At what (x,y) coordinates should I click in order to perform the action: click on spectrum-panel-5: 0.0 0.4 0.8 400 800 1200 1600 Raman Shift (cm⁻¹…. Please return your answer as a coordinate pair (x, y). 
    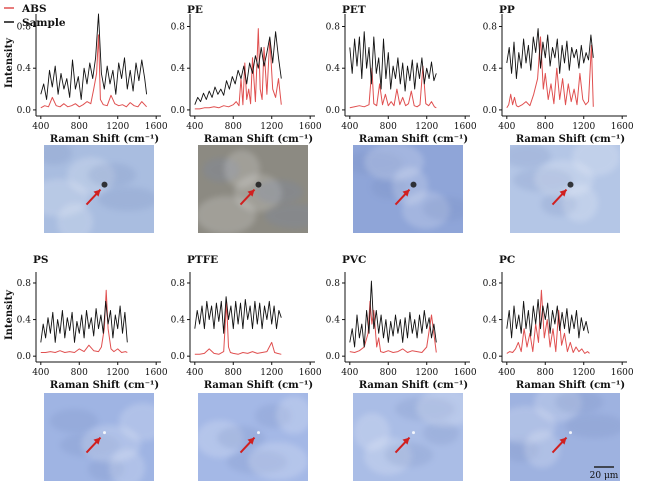
    Looking at the image, I should click on (246, 322).